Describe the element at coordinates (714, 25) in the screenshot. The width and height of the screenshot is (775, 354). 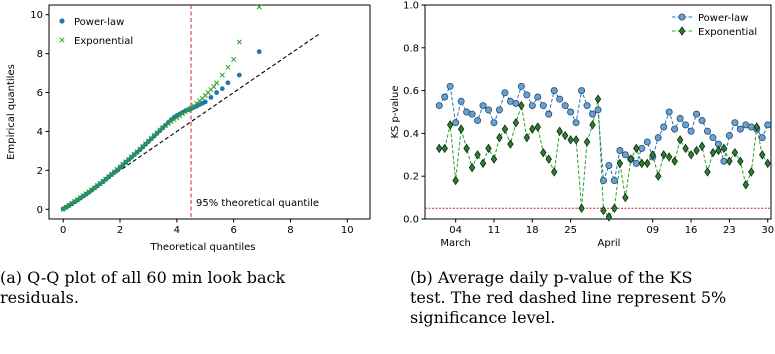
I see `ks-legend: Power-law Exponential` at that location.